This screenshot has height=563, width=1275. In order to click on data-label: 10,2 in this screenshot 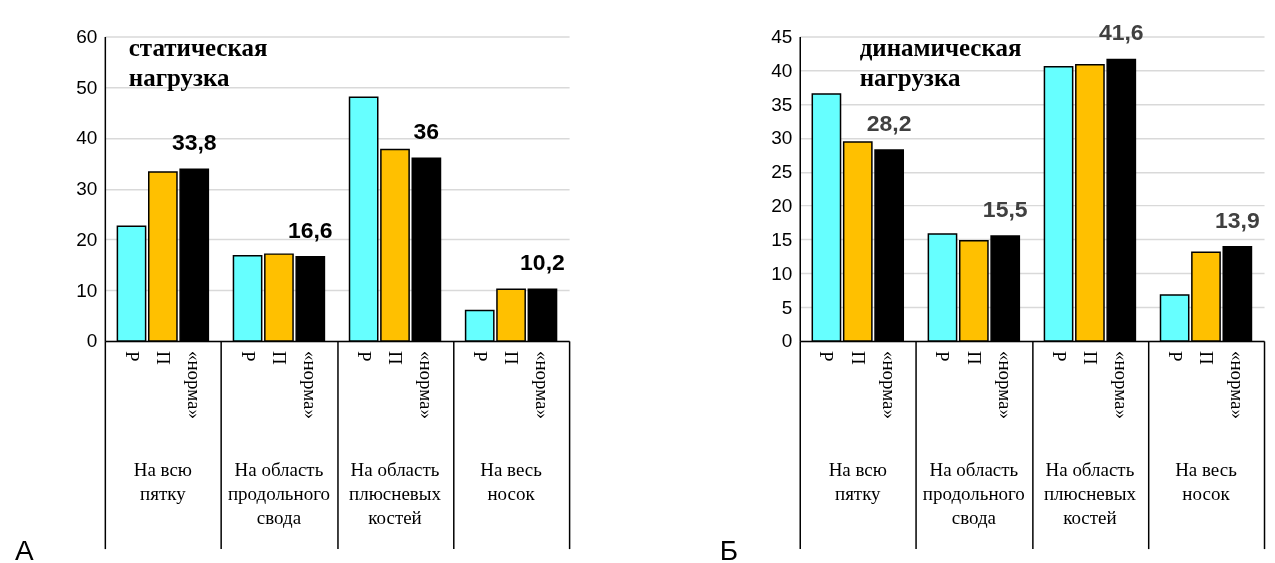, I will do `click(542, 262)`.